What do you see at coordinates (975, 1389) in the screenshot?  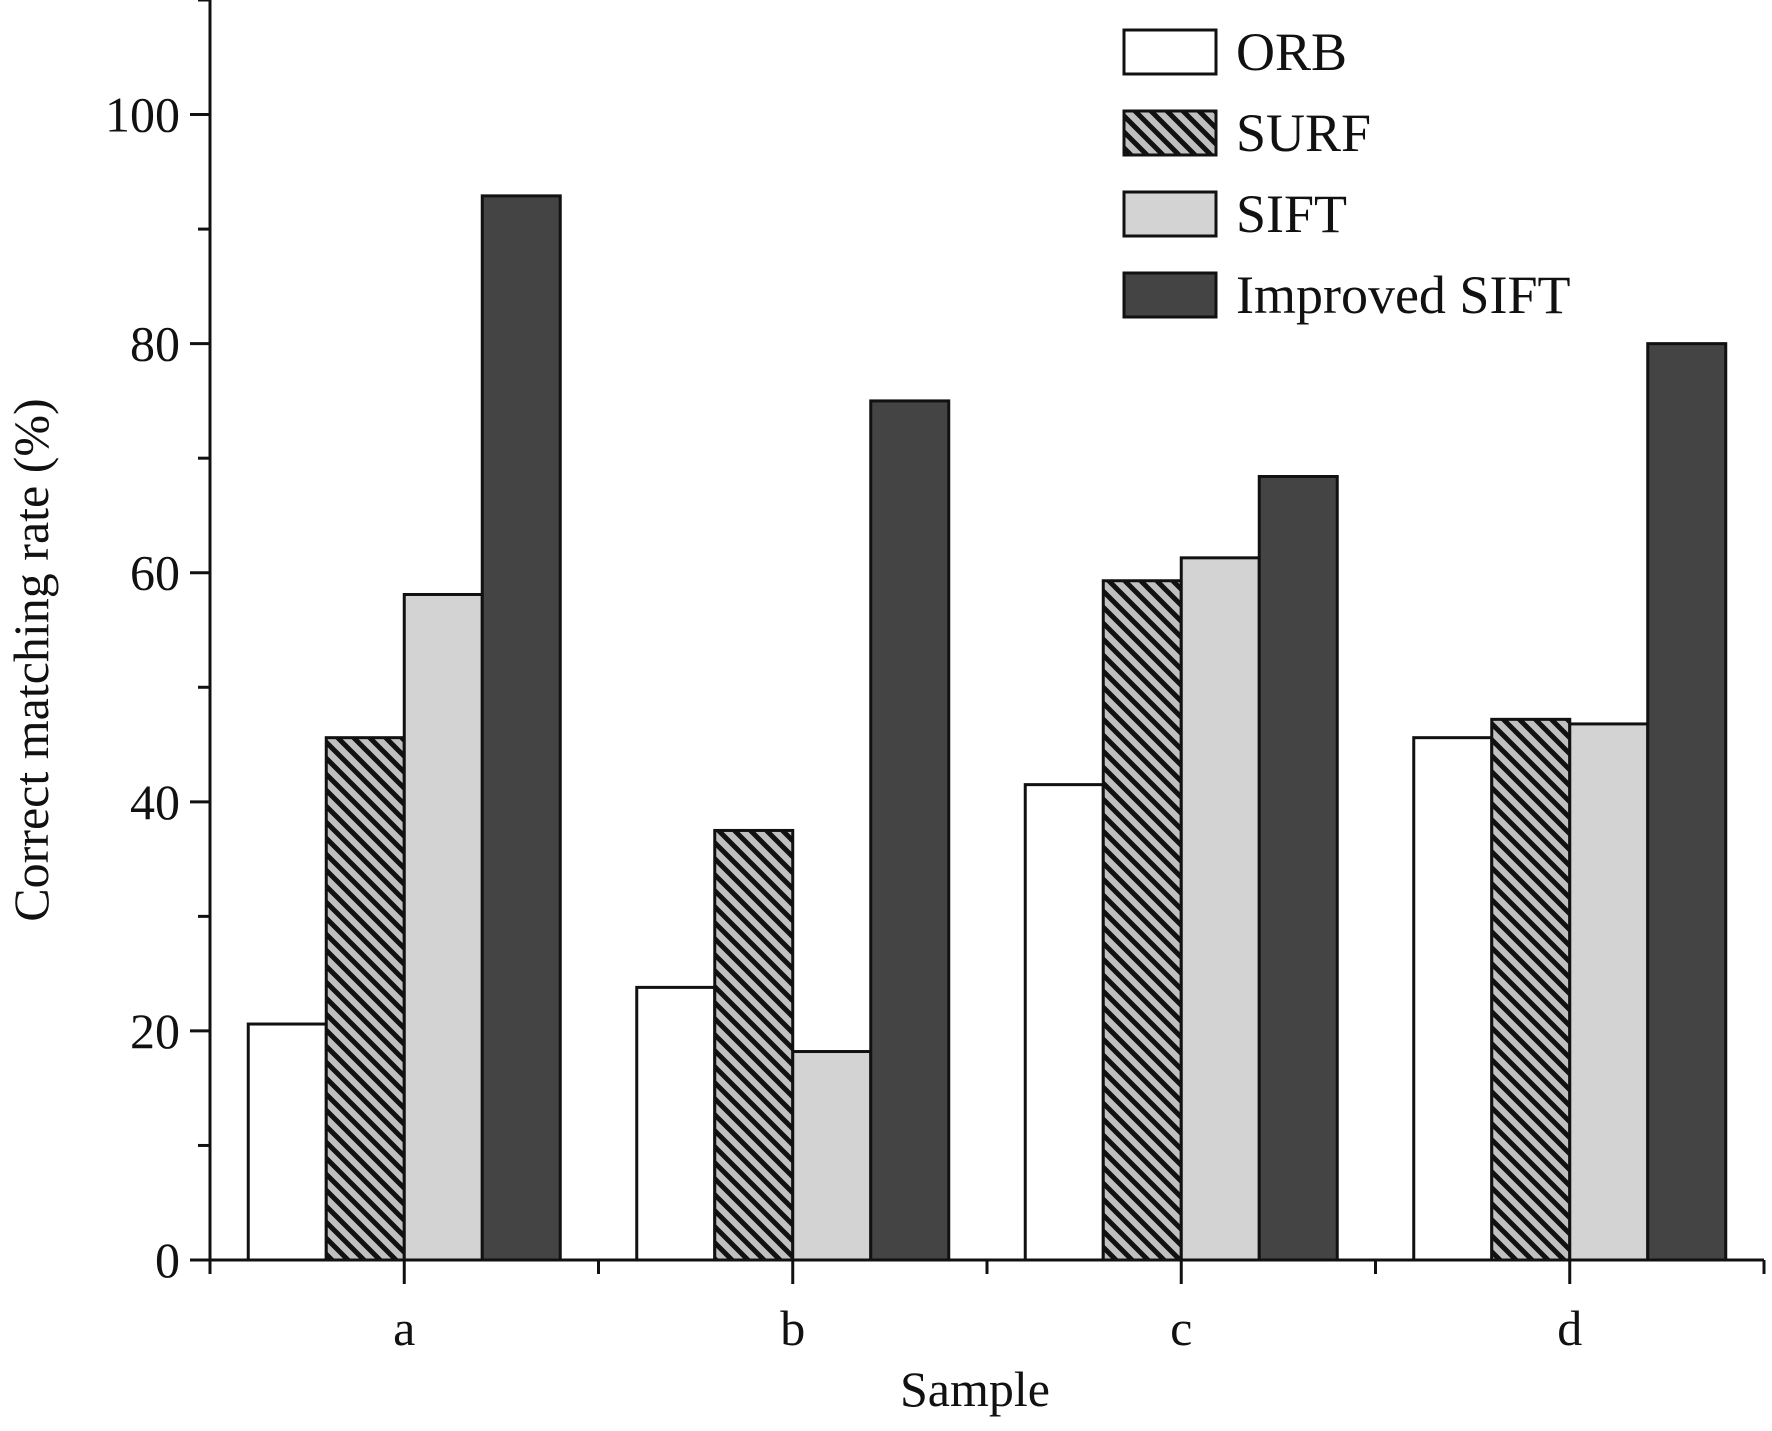 I see `x-axis-label: Sample` at bounding box center [975, 1389].